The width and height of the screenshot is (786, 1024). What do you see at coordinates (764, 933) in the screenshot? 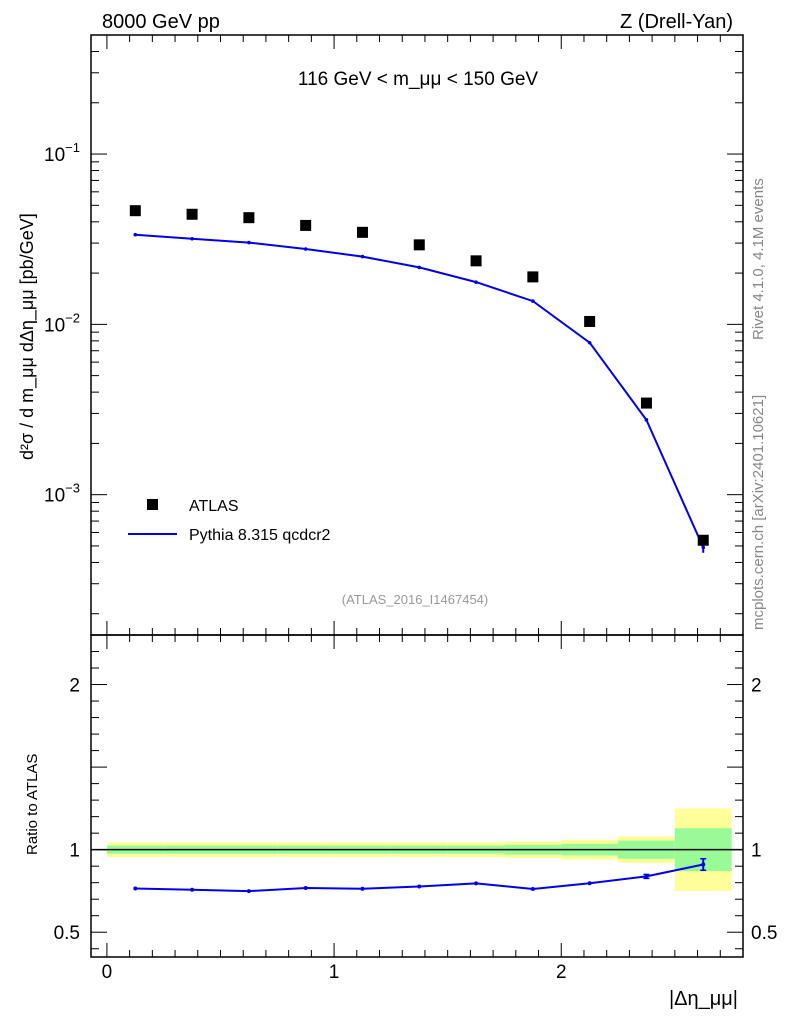
I see `ratio-y-tick-label-right: 0.5` at bounding box center [764, 933].